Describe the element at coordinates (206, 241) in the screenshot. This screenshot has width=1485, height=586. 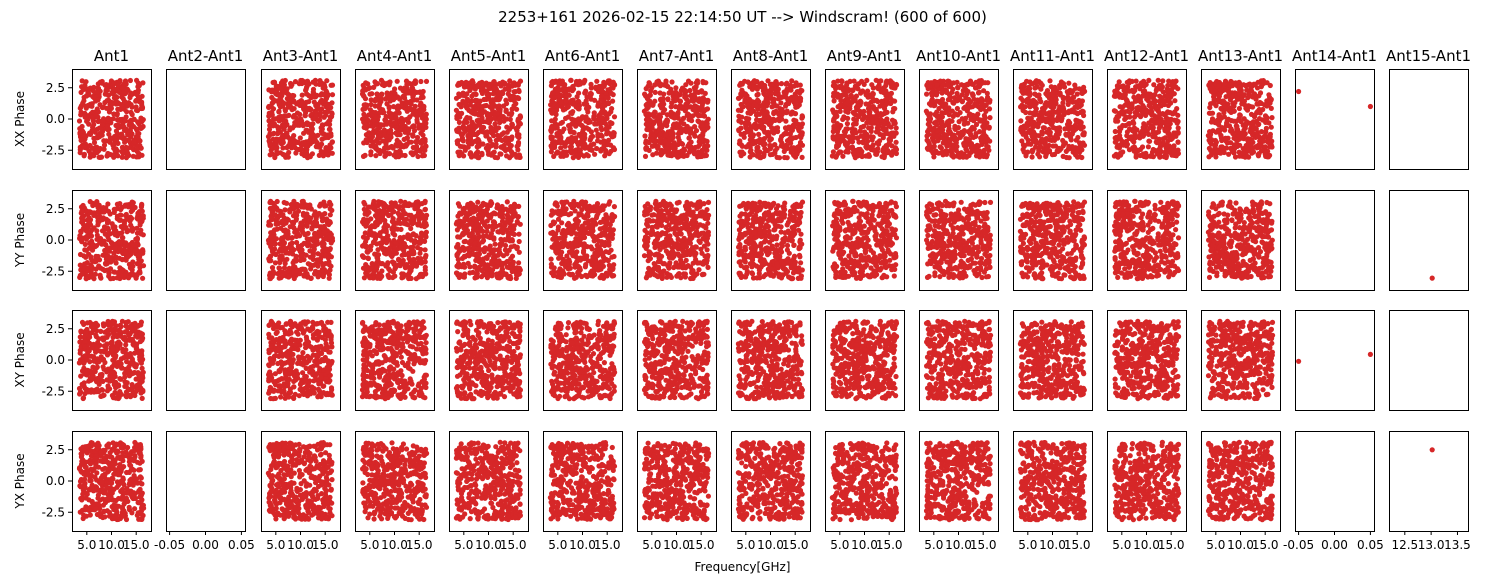
I see `panel-frame` at that location.